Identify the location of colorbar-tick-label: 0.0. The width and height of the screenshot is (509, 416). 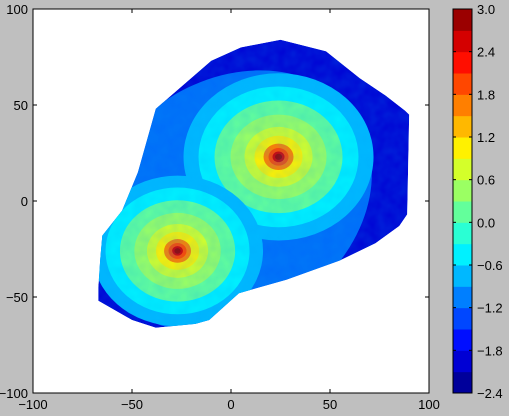
(486, 222).